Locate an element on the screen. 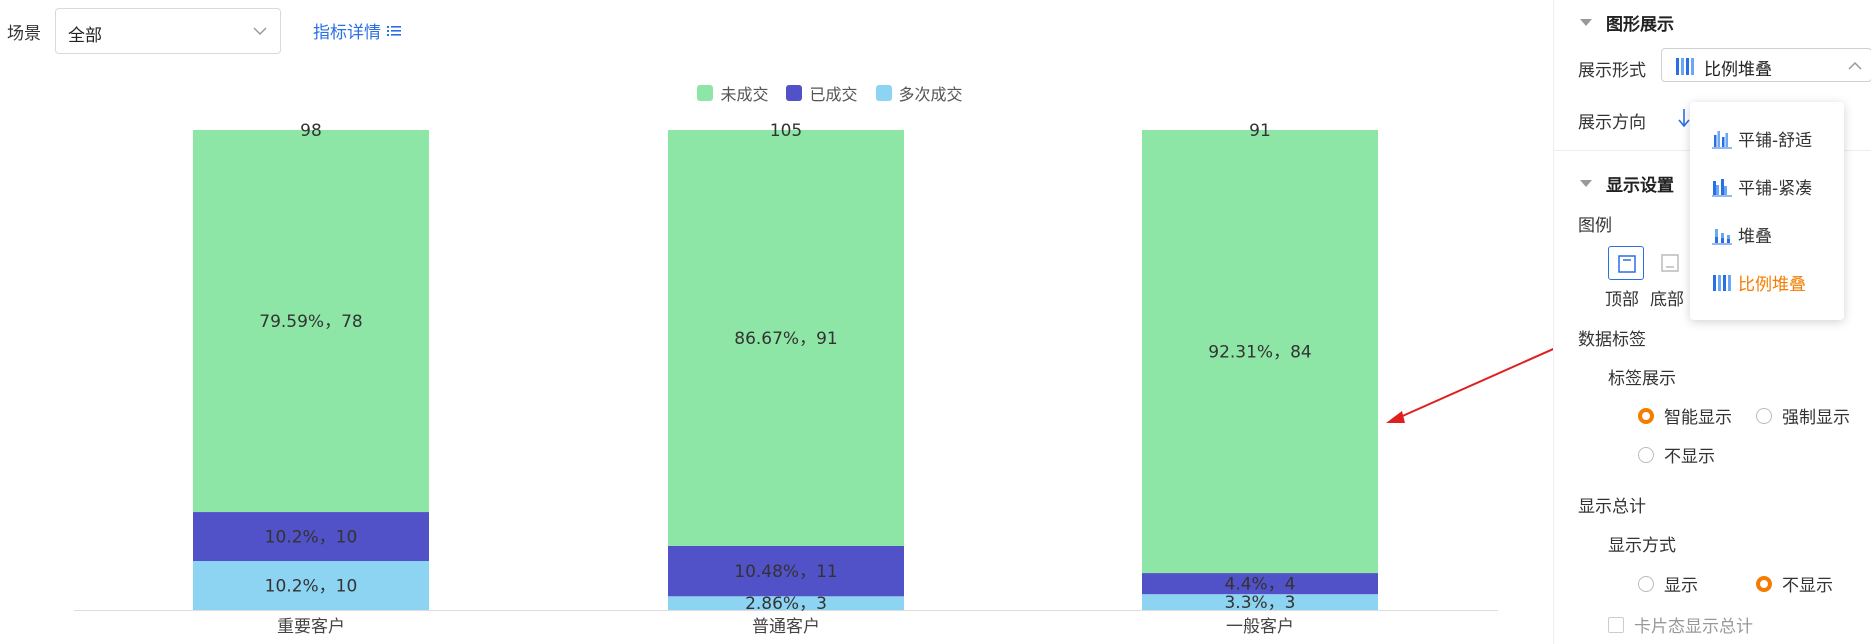 The image size is (1871, 644). x-tick-label: 一般客户 is located at coordinates (1260, 627).